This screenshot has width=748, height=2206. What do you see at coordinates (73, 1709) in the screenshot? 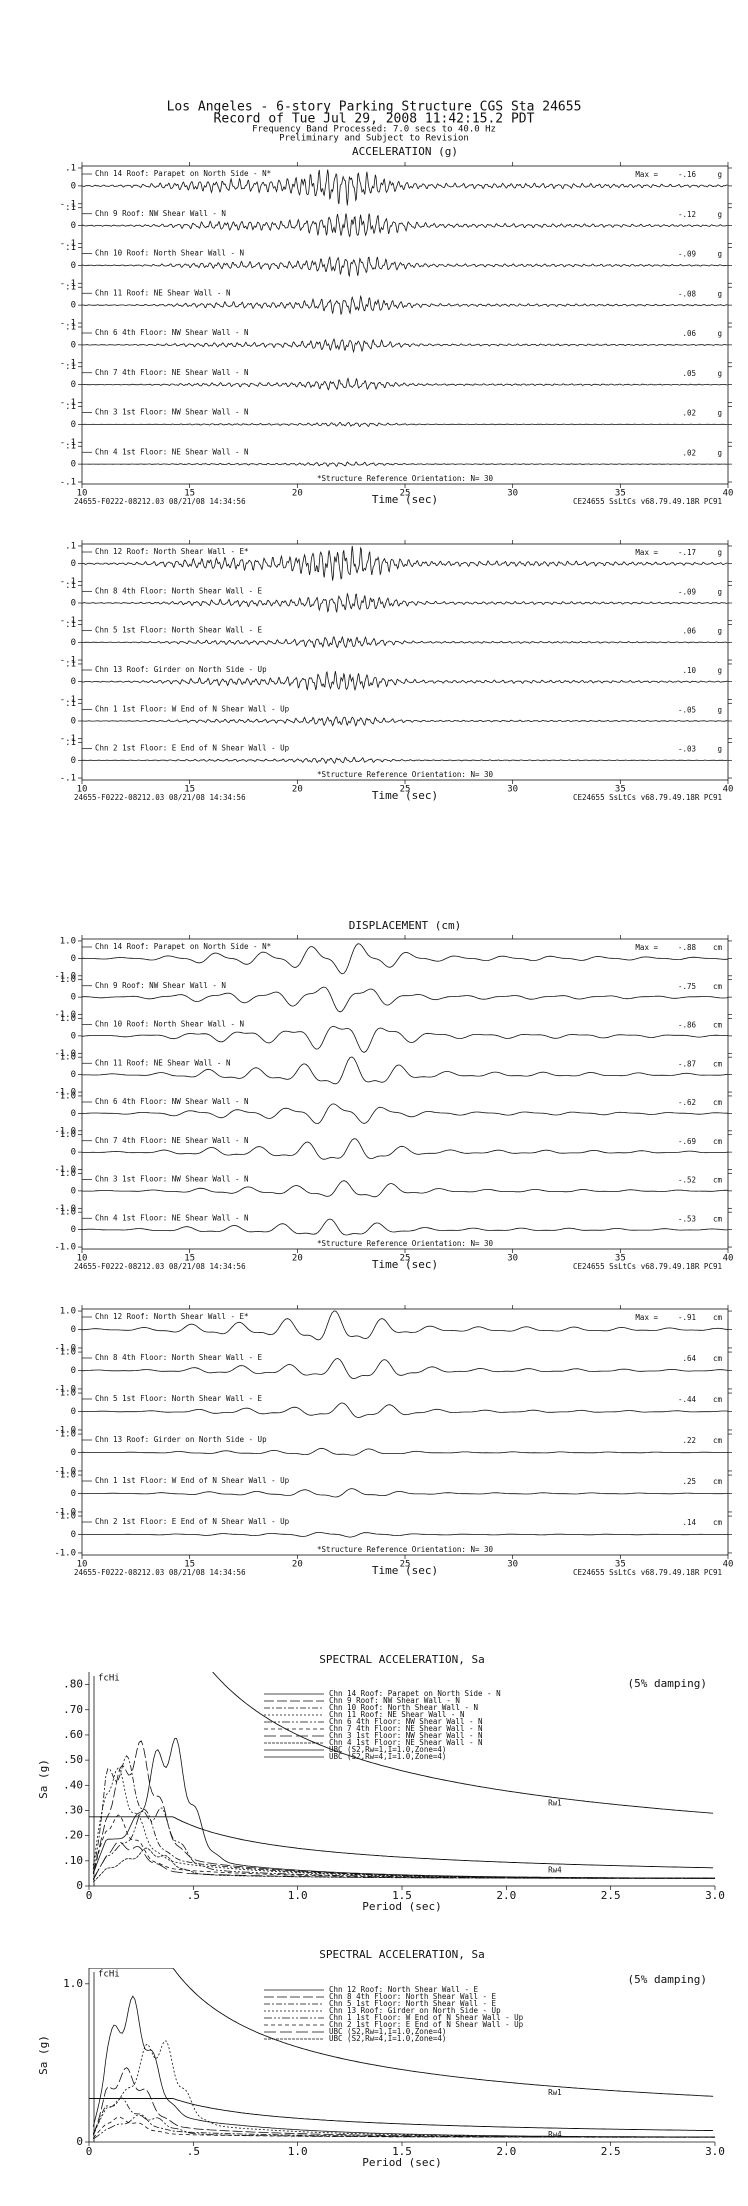
I see `y-tick-label: .70` at bounding box center [73, 1709].